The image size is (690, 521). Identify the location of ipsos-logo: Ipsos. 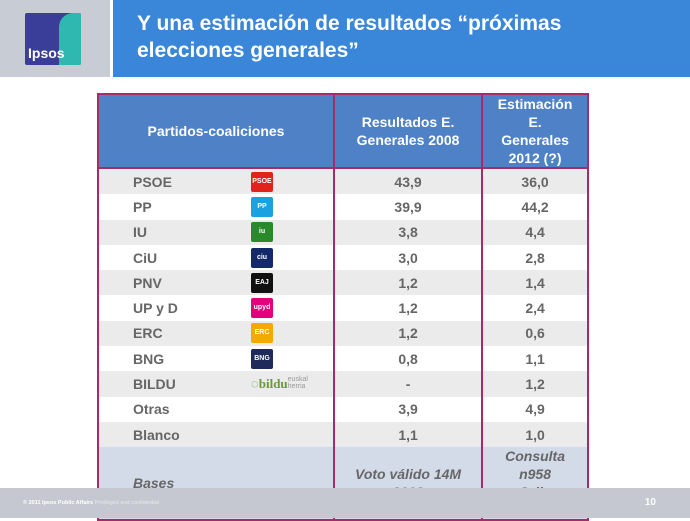
(53, 39).